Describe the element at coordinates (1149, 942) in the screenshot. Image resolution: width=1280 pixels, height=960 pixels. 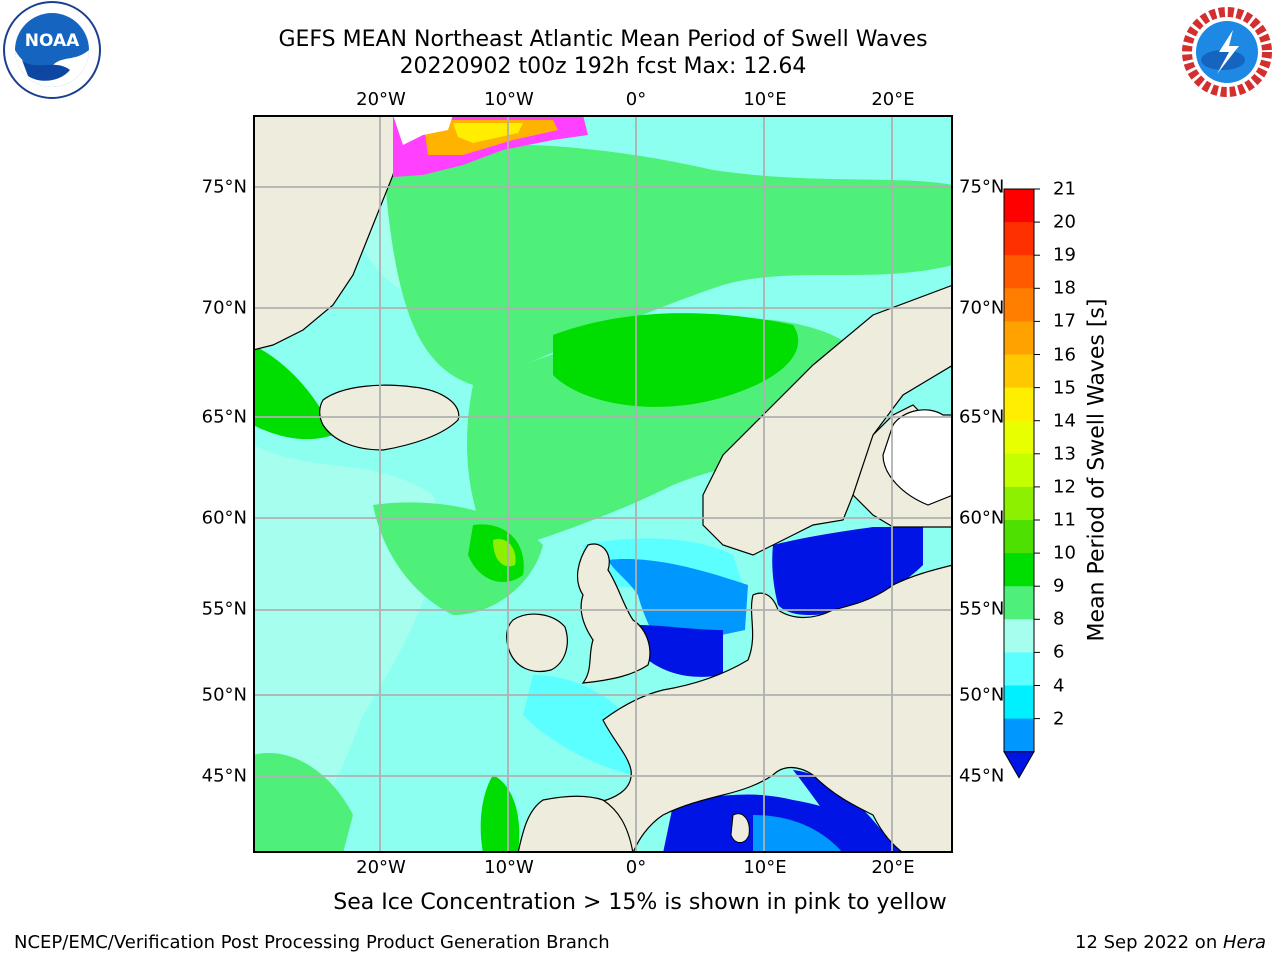
I see `footer-date-text: 12 Sep 2022 on` at that location.